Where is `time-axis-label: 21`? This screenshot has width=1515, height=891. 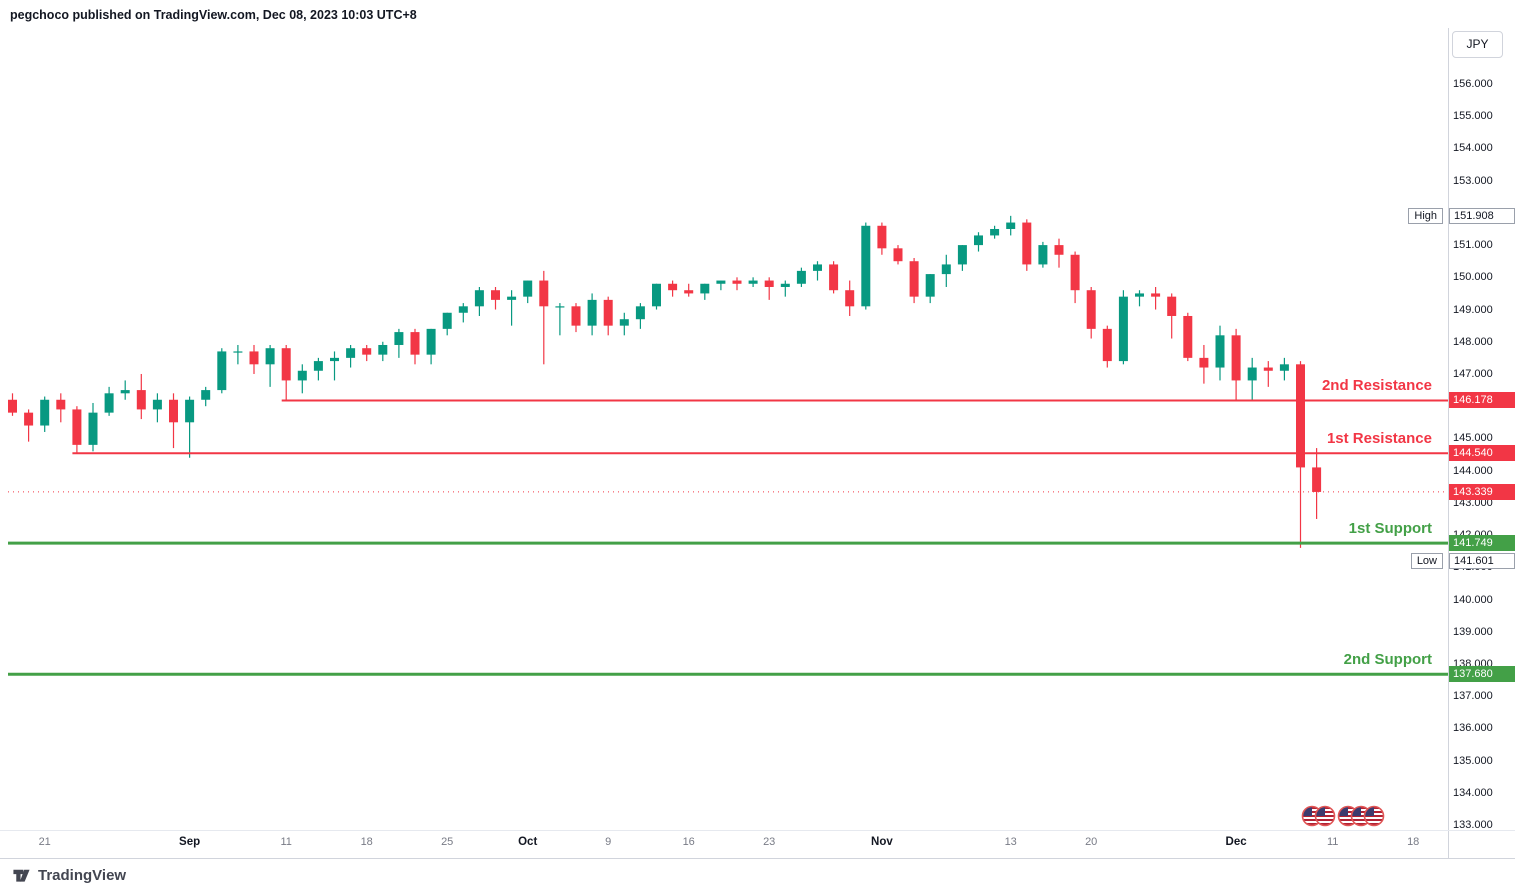
time-axis-label: 21 is located at coordinates (44, 842).